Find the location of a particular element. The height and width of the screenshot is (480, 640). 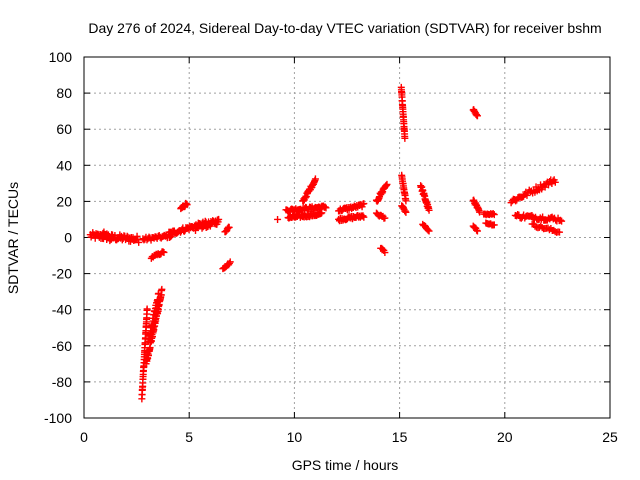

y-tick-label: -40 is located at coordinates (62, 310).